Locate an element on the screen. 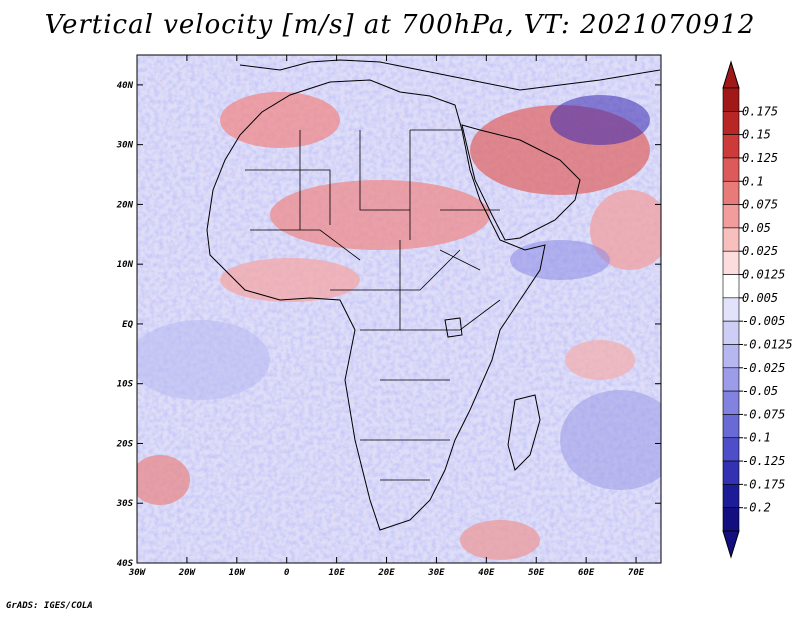  lon-label: 30W is located at coordinates (137, 573).